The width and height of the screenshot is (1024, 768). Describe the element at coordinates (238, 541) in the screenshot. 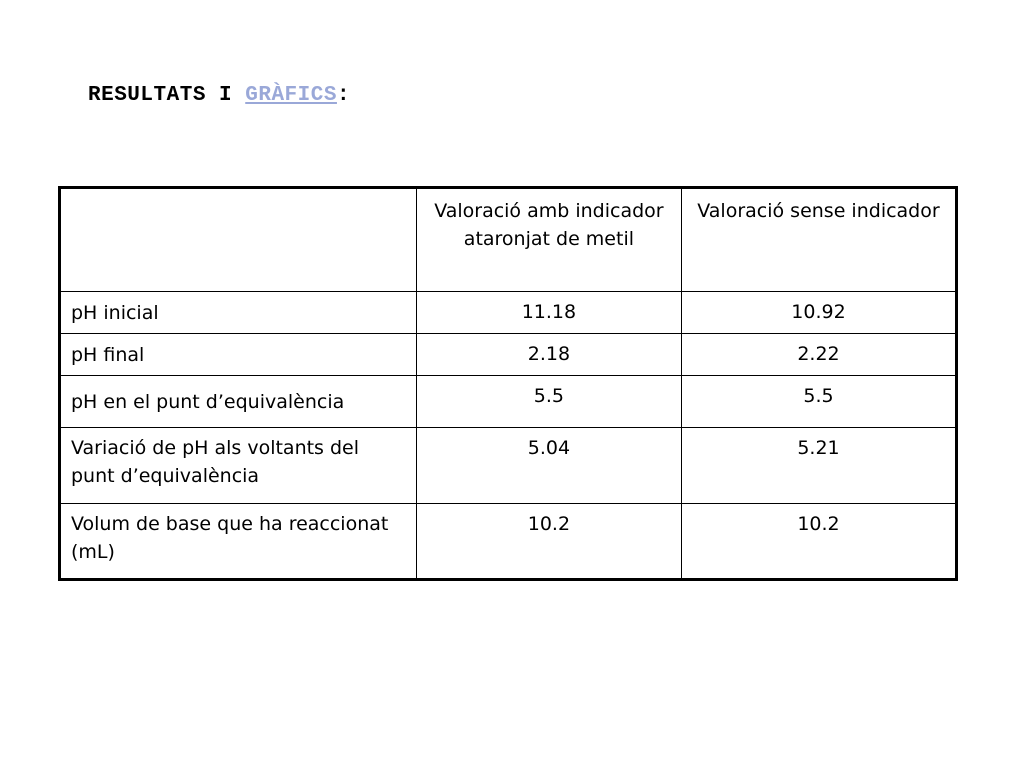

I see `row-label: Volum de base que ha reaccionat (mL)` at that location.